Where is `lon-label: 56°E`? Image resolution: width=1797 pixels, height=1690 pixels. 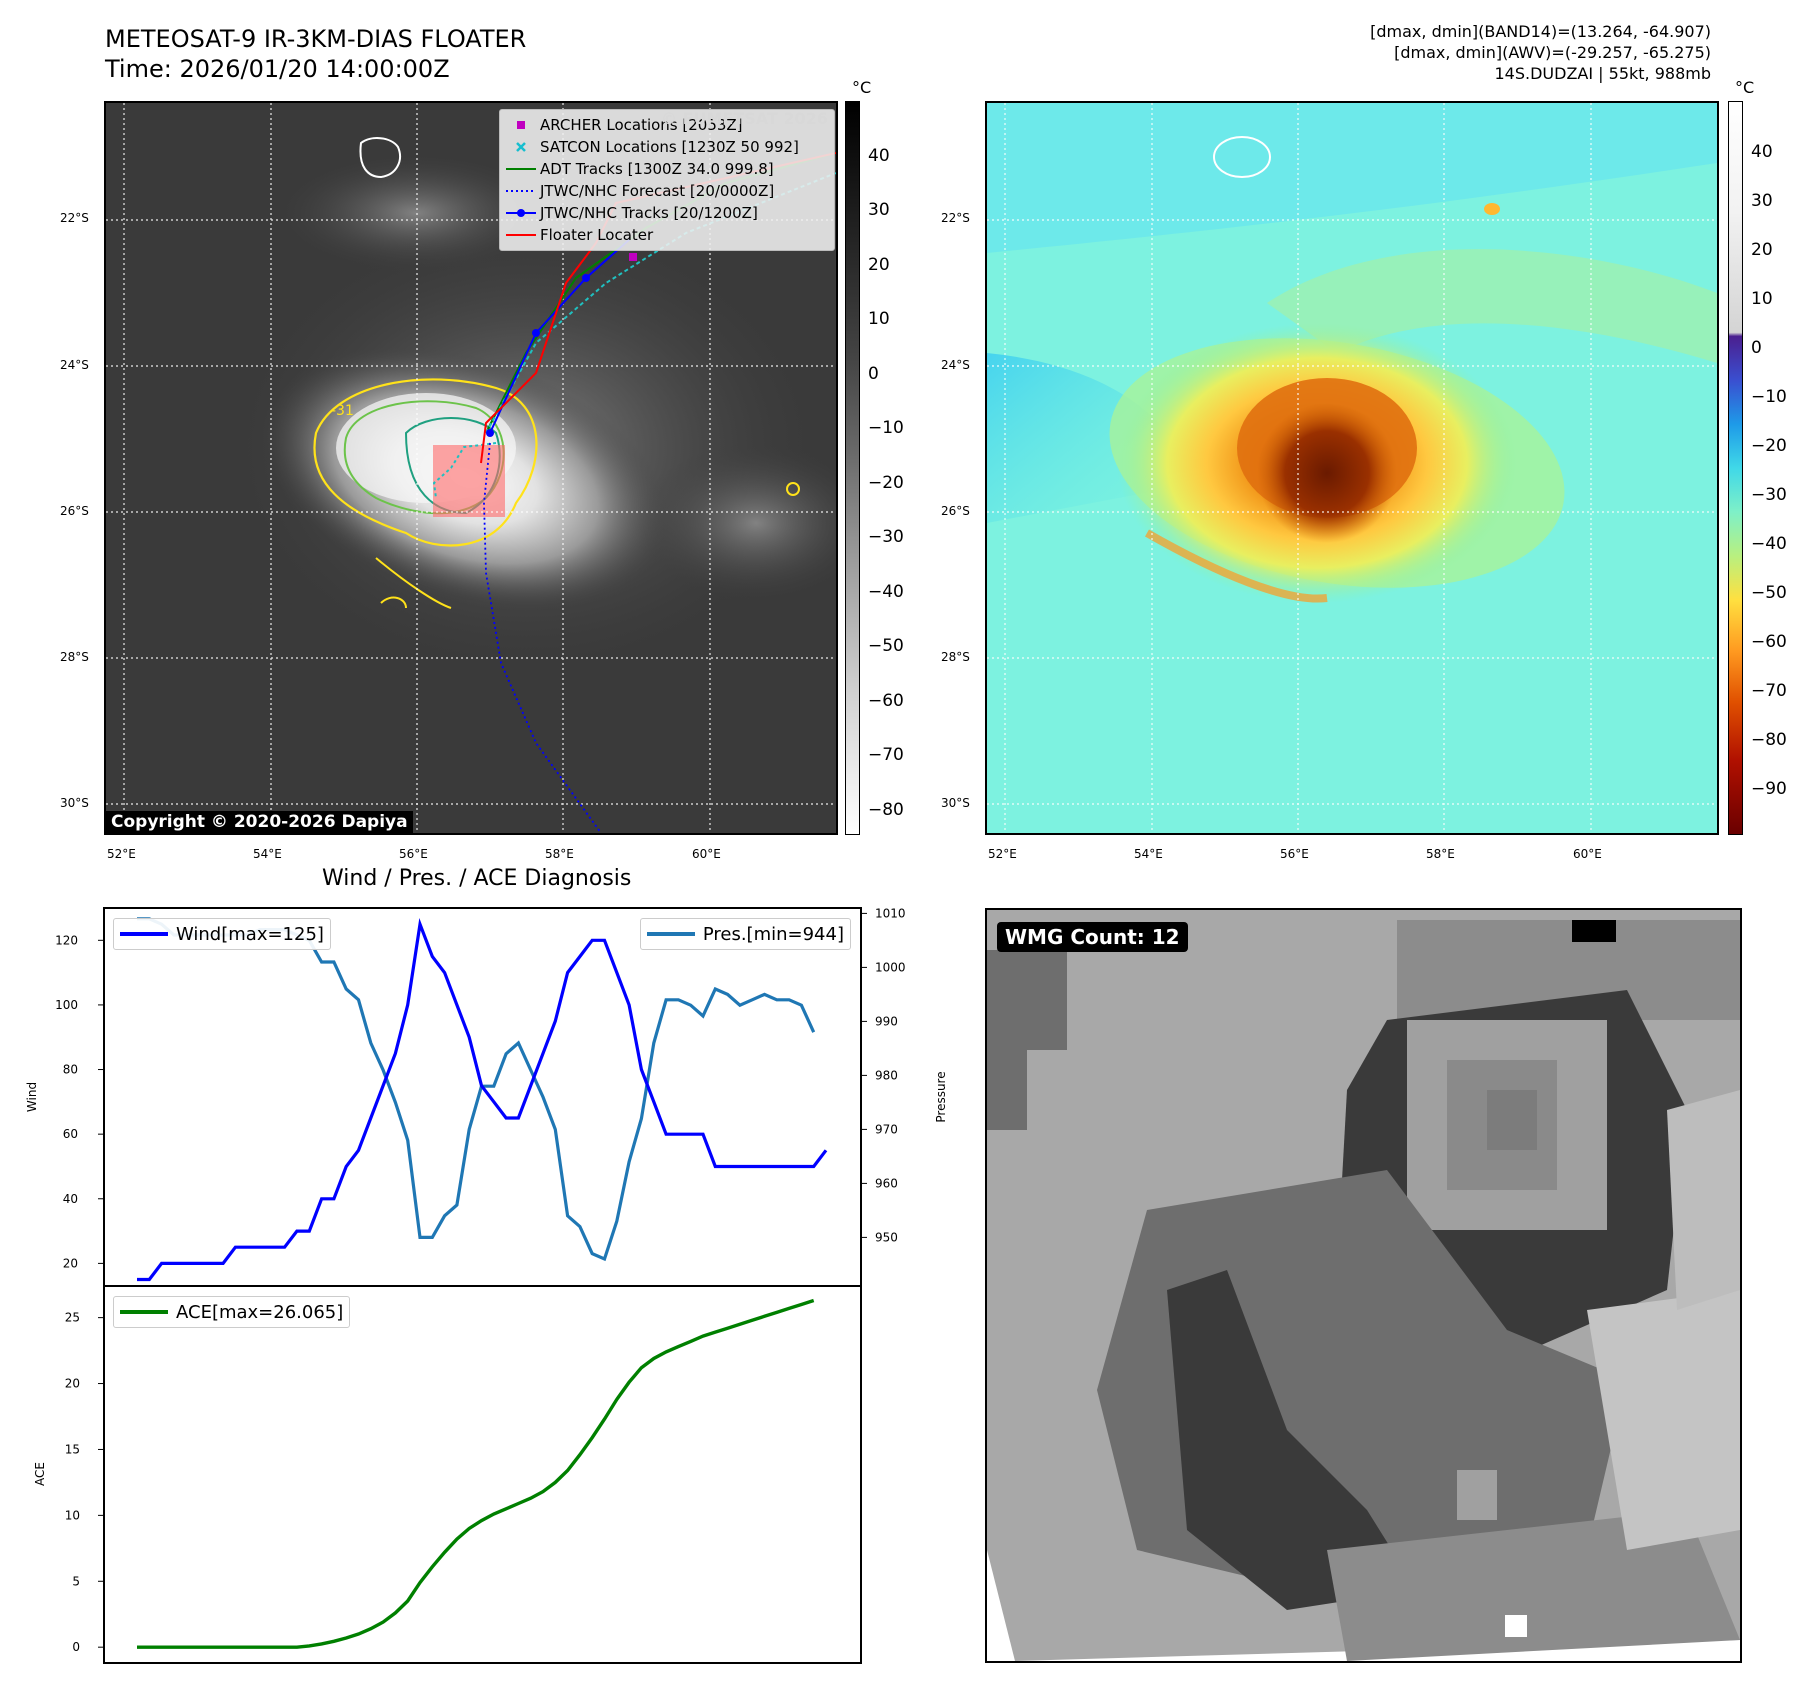 lon-label: 56°E is located at coordinates (1294, 854).